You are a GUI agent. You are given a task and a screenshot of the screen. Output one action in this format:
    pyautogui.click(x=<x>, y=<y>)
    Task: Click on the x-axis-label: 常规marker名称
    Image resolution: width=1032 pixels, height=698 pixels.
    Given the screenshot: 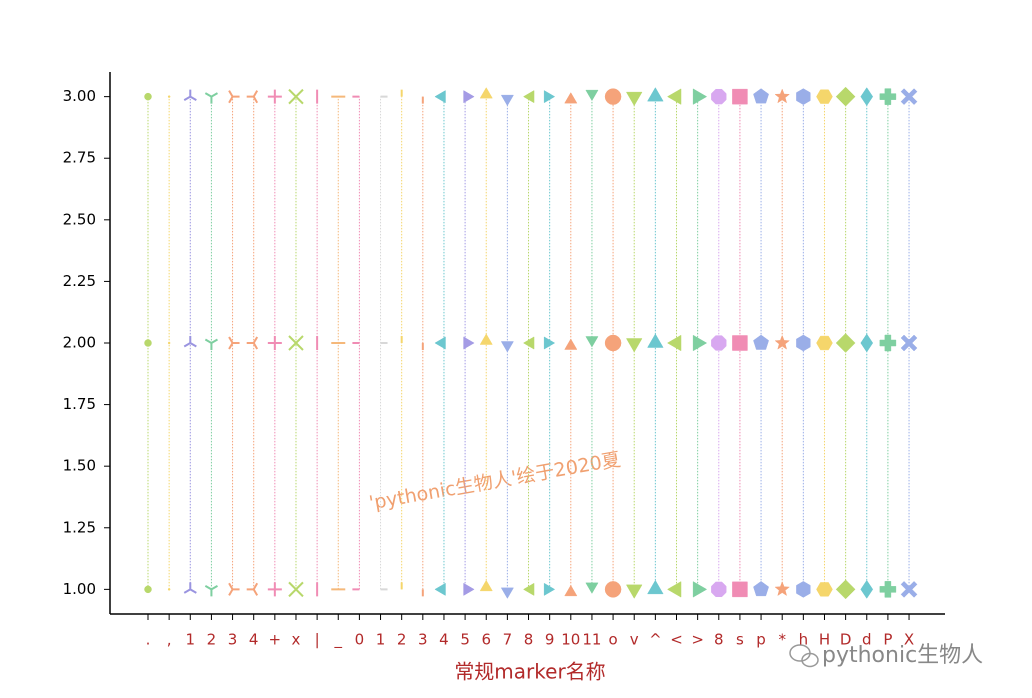 What is the action you would take?
    pyautogui.click(x=529, y=672)
    